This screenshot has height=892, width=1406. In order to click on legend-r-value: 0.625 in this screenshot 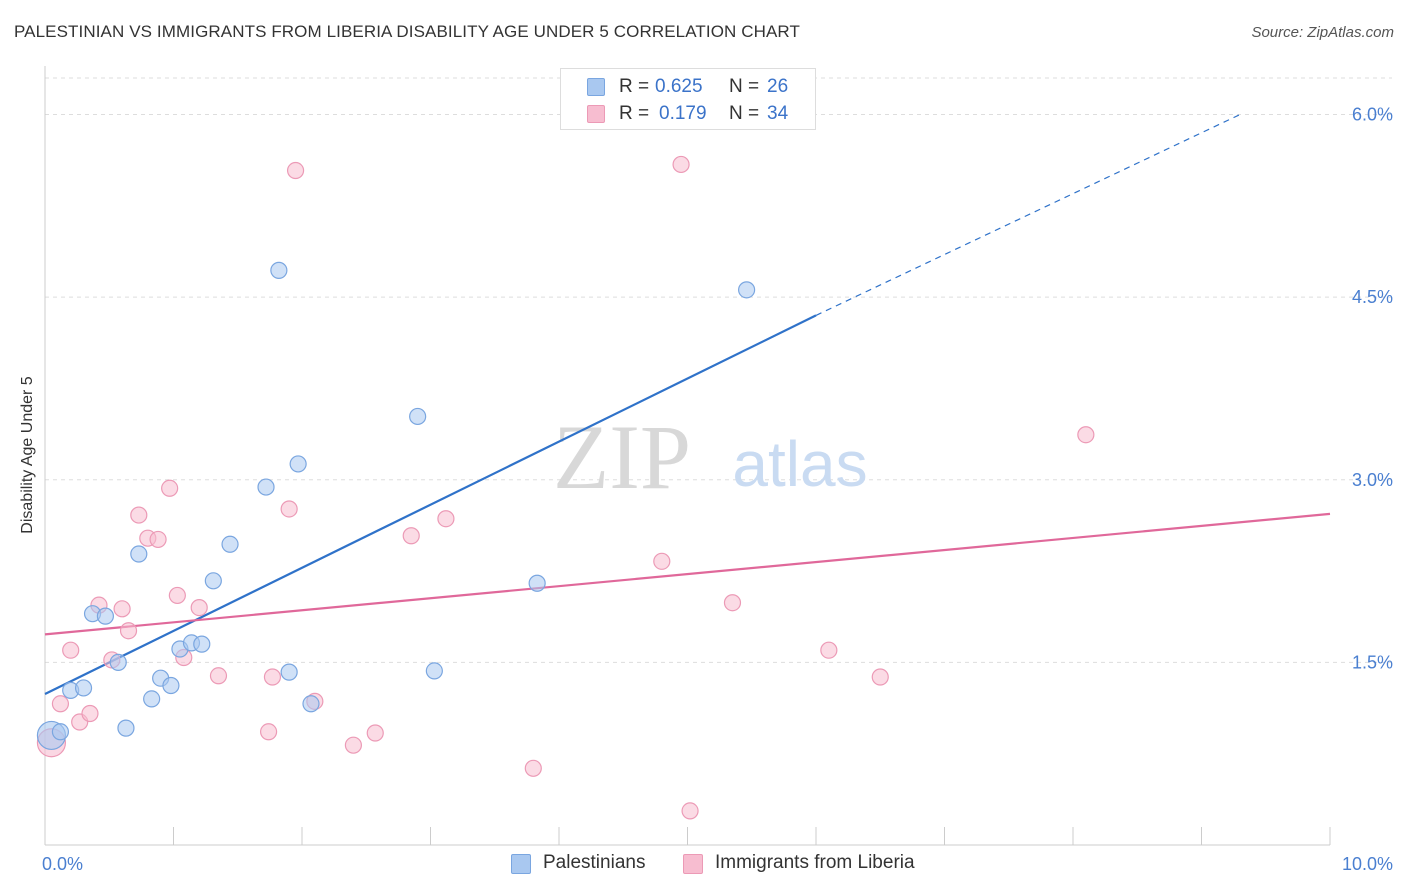, I will do `click(679, 86)`.